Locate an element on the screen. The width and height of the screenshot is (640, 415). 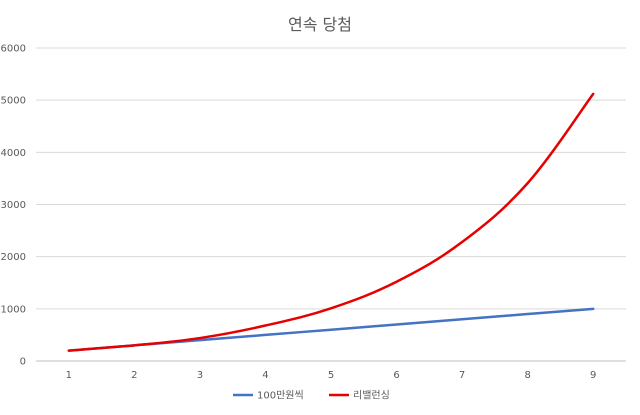
legend-item-1: 100만원씩 is located at coordinates (268, 396).